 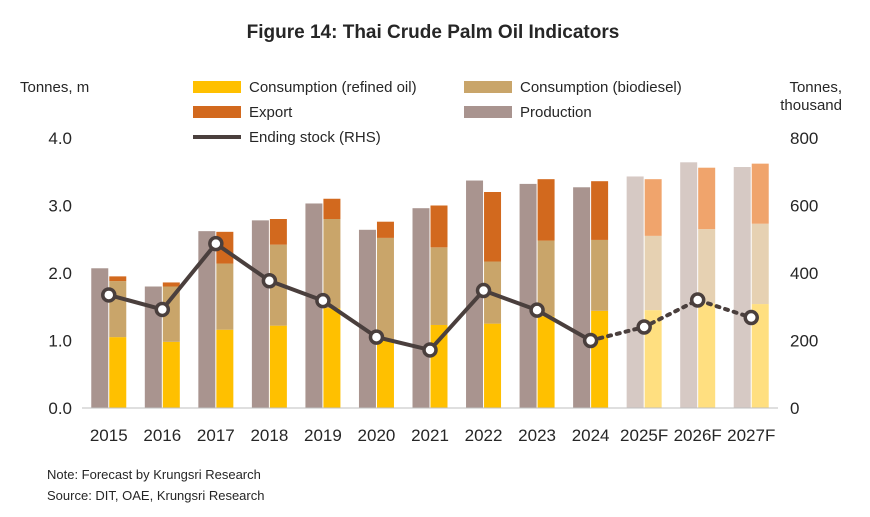 I want to click on x-tick-label: 2019, so click(x=323, y=435).